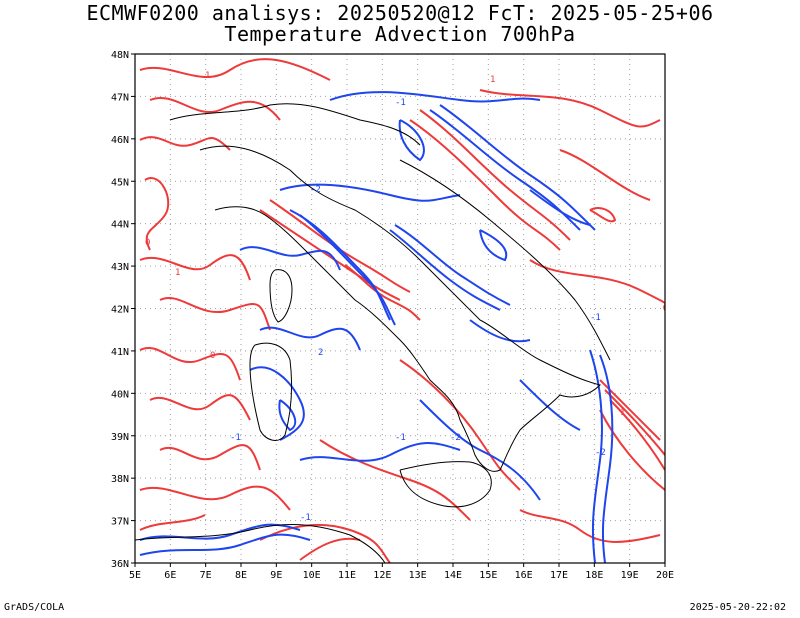 The width and height of the screenshot is (800, 618). What do you see at coordinates (276, 575) in the screenshot?
I see `lon-tick-label: 9E` at bounding box center [276, 575].